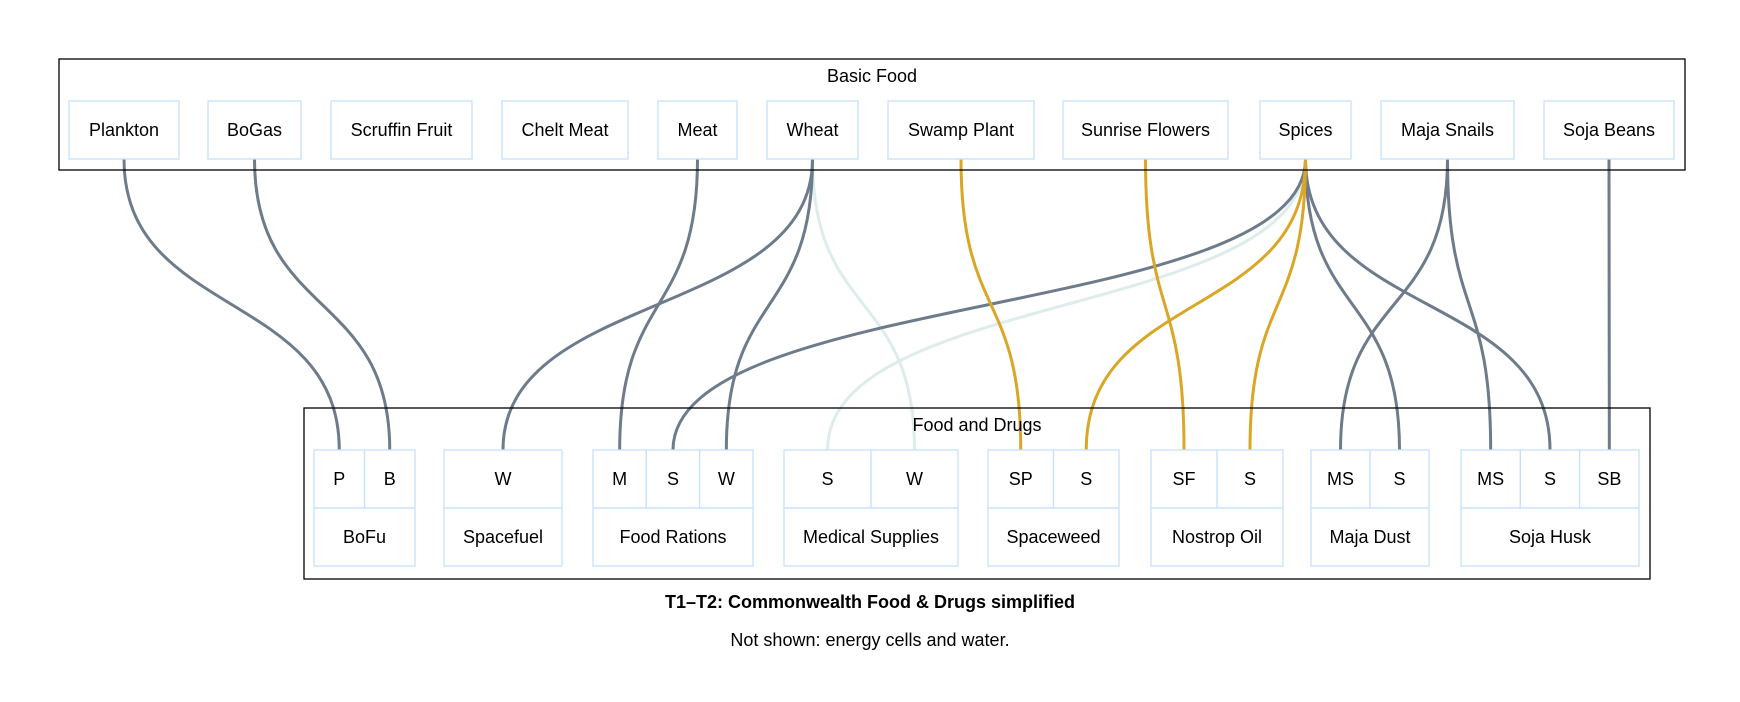  I want to click on node-label: Plankton, so click(124, 130).